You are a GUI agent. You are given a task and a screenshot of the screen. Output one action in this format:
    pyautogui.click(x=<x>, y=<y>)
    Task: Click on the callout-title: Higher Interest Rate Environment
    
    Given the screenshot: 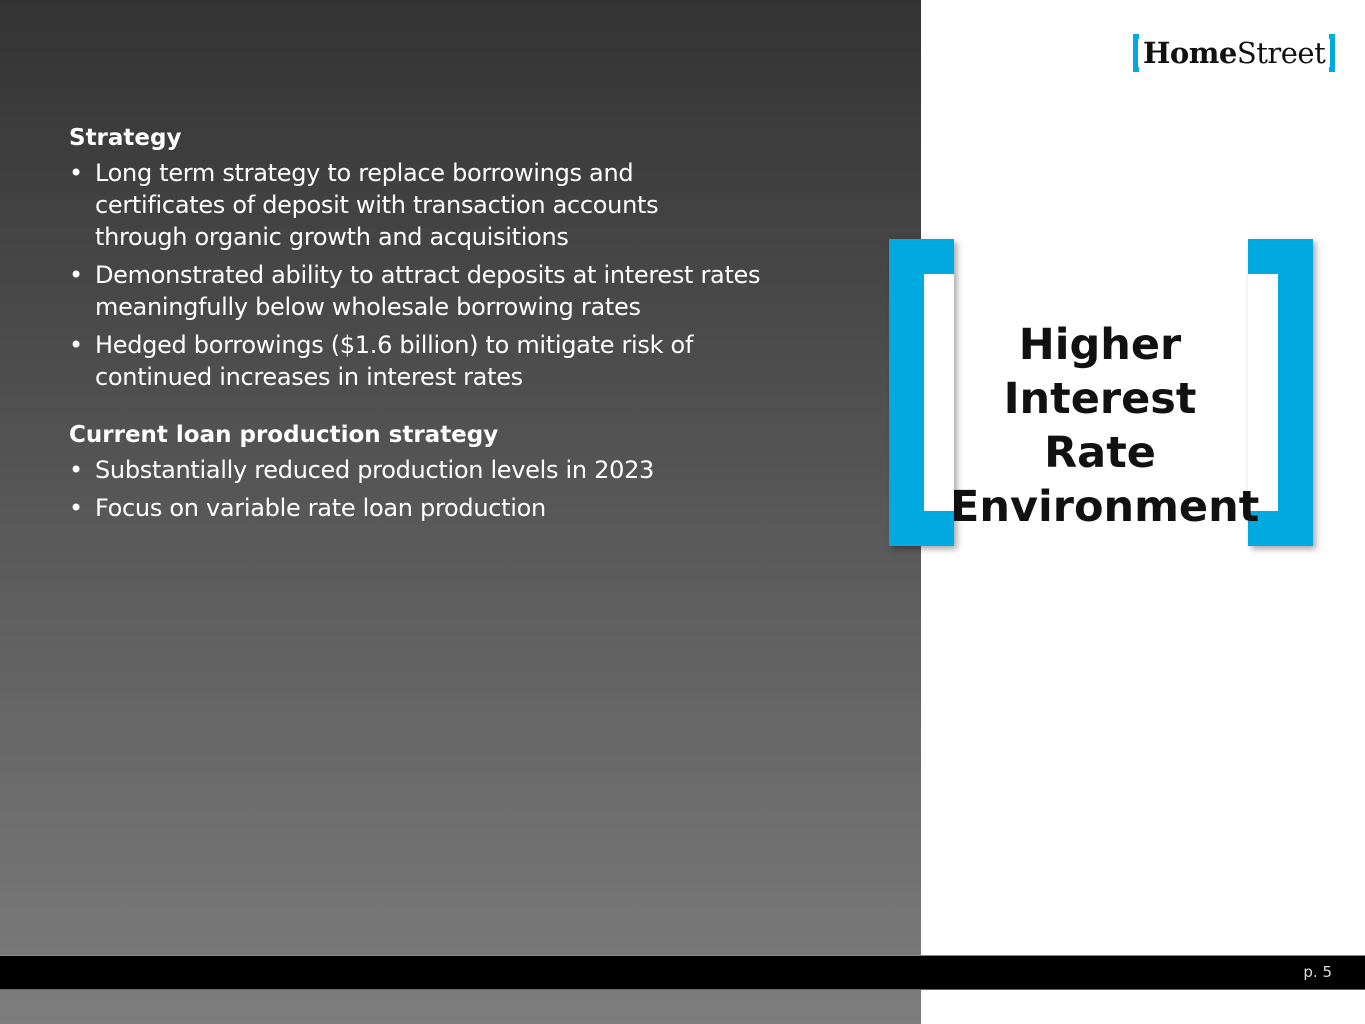 What is the action you would take?
    pyautogui.click(x=1105, y=426)
    